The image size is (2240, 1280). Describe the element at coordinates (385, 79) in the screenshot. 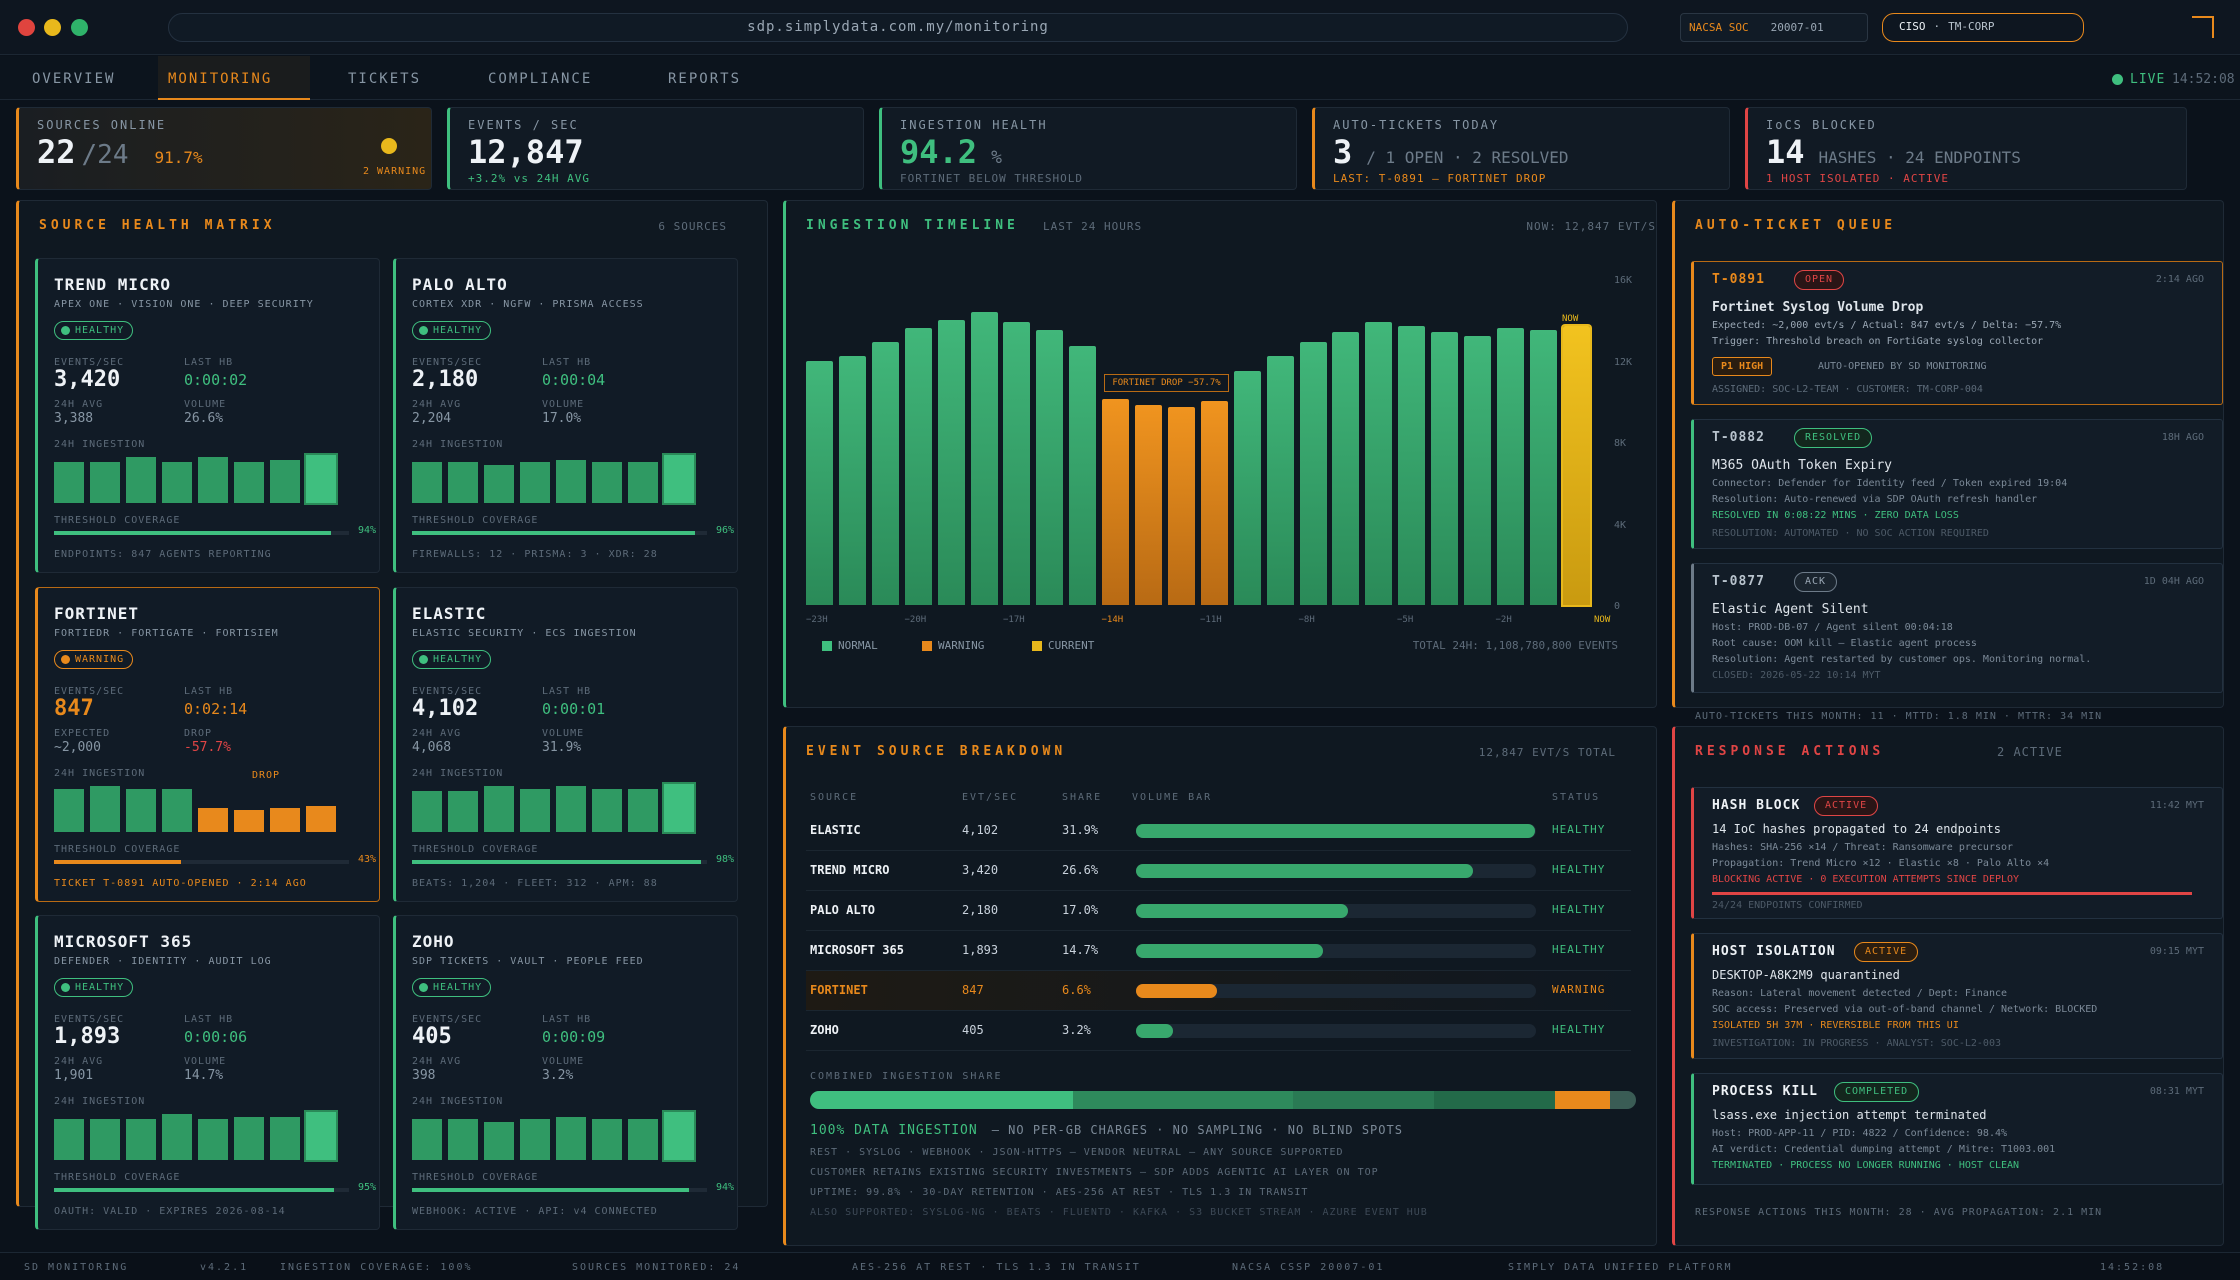

I see `tab-tickets: TICKETS` at that location.